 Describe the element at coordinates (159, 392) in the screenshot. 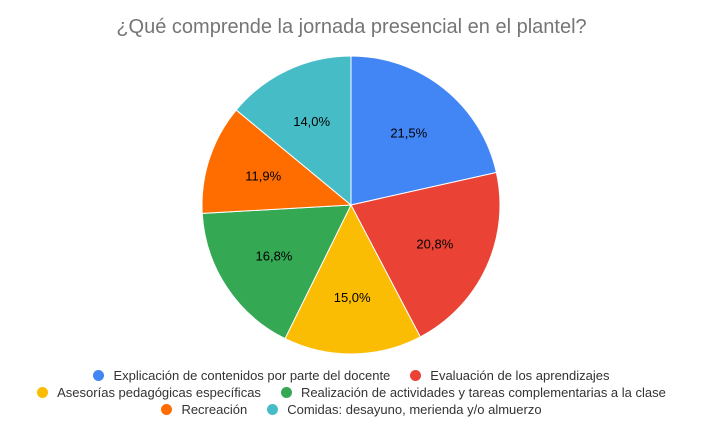

I see `legend-label: Asesorías pedagógicas específicas` at that location.